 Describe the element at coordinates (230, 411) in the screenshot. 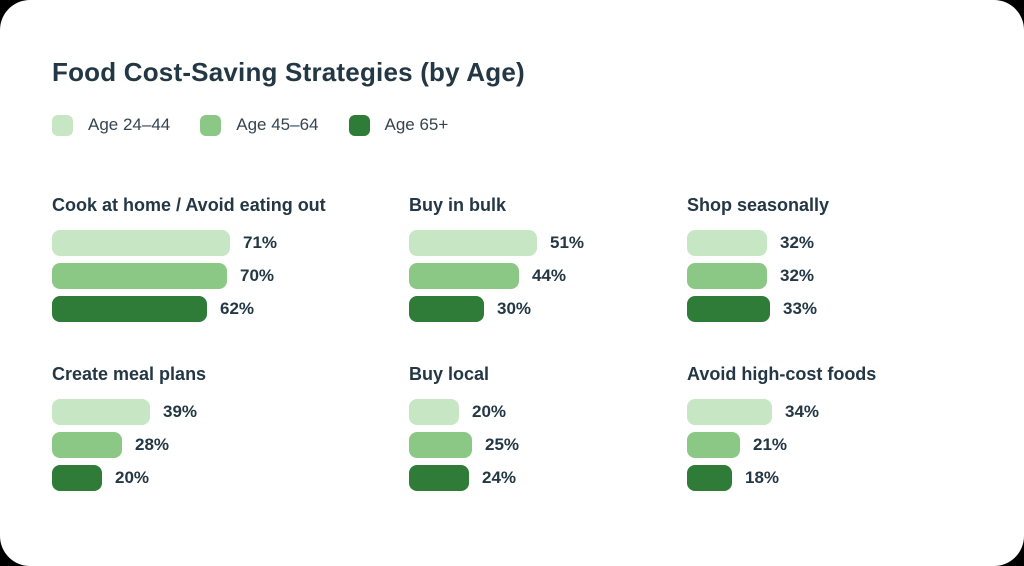

I see `bar-row-age-24-44: 39%` at that location.